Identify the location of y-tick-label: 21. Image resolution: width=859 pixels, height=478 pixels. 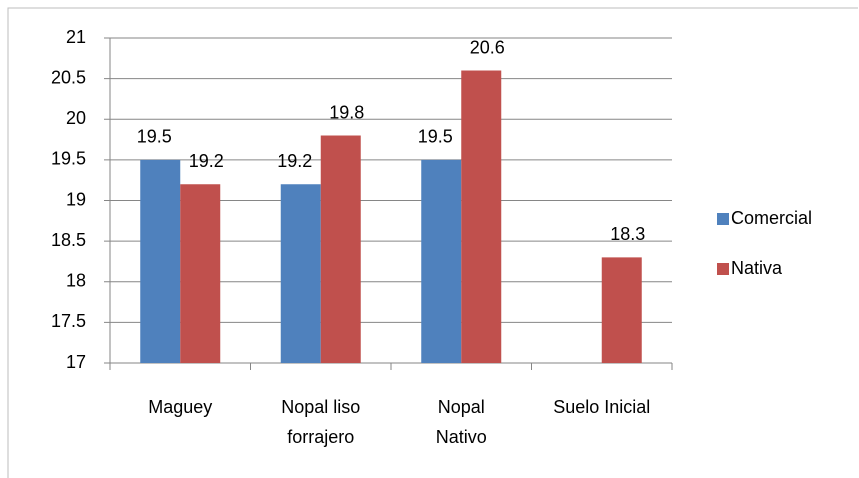
(76, 37).